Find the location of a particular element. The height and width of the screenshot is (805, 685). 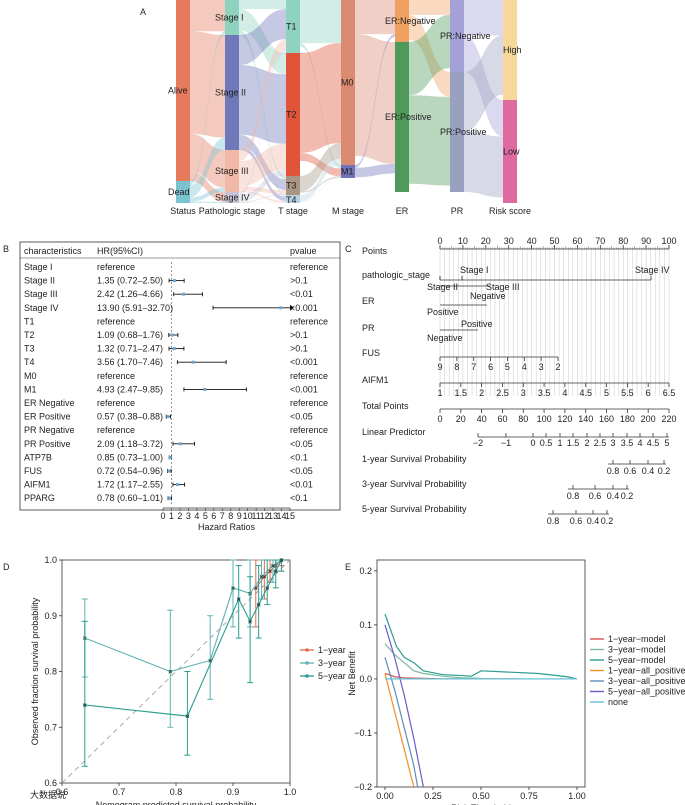

forest-ci-arrow is located at coordinates (292, 307).